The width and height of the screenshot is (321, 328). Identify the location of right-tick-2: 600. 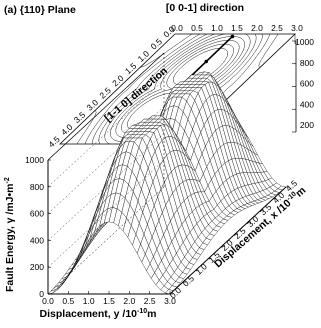
(307, 84).